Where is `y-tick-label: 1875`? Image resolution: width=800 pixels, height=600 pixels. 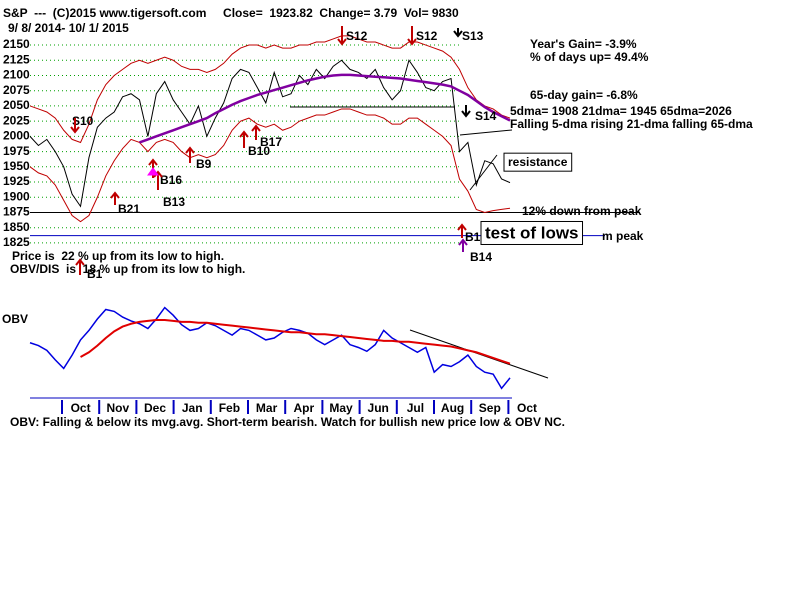 y-tick-label: 1875 is located at coordinates (16, 212).